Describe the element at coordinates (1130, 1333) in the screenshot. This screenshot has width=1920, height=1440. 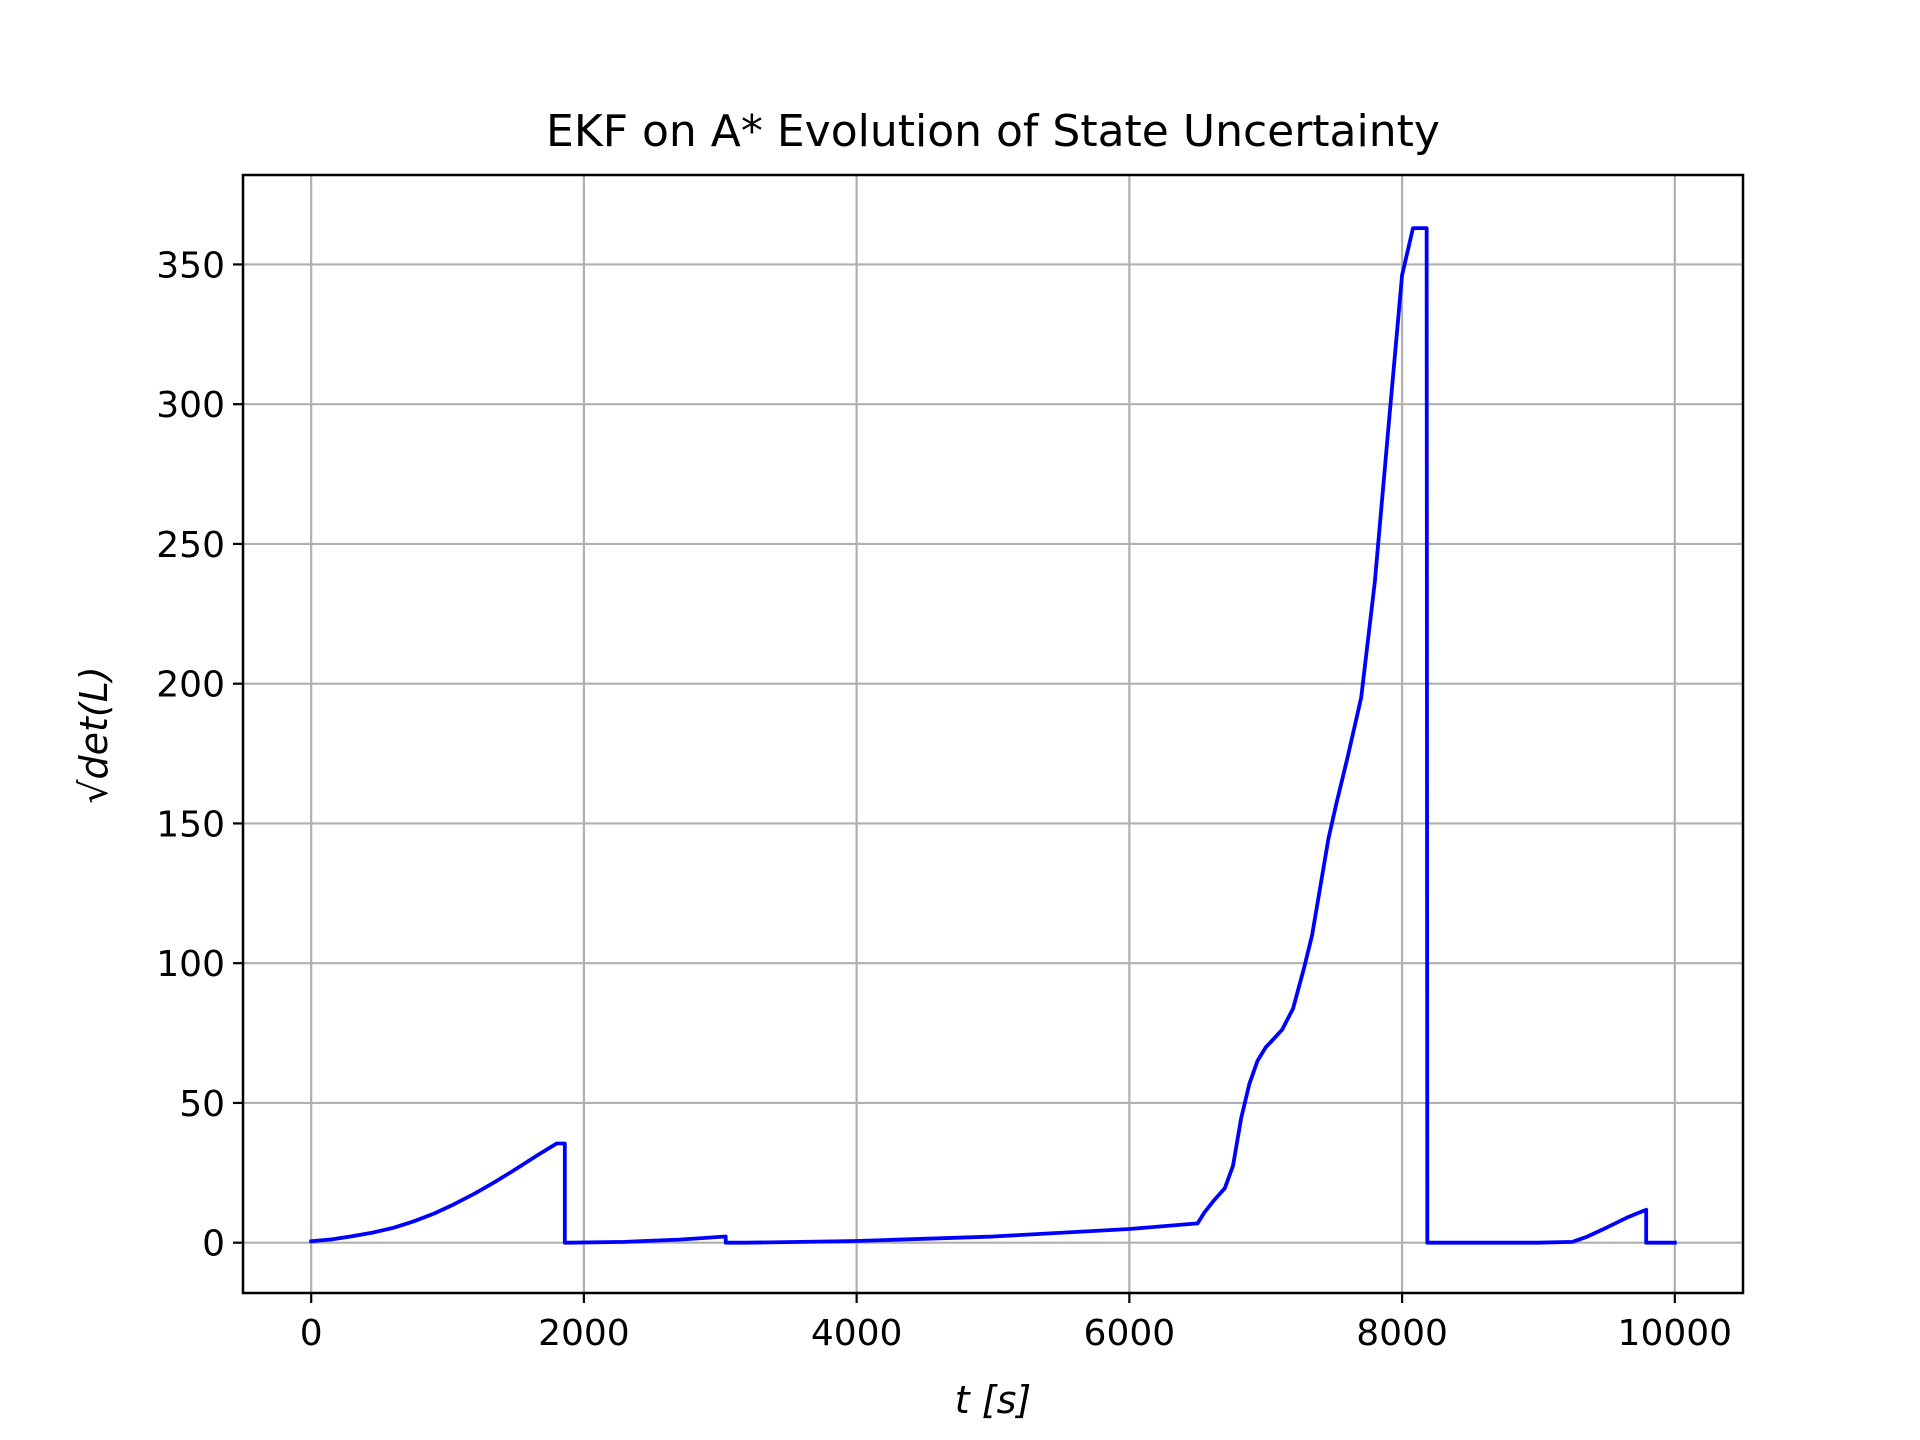
I see `x-tick-label: 6000` at that location.